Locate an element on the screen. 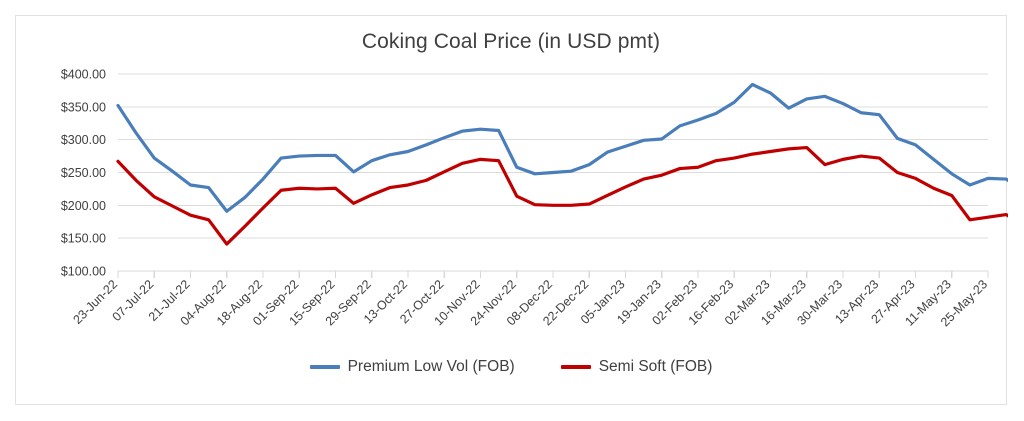 The image size is (1024, 421). legend-item: Semi Soft (FOB) is located at coordinates (636, 367).